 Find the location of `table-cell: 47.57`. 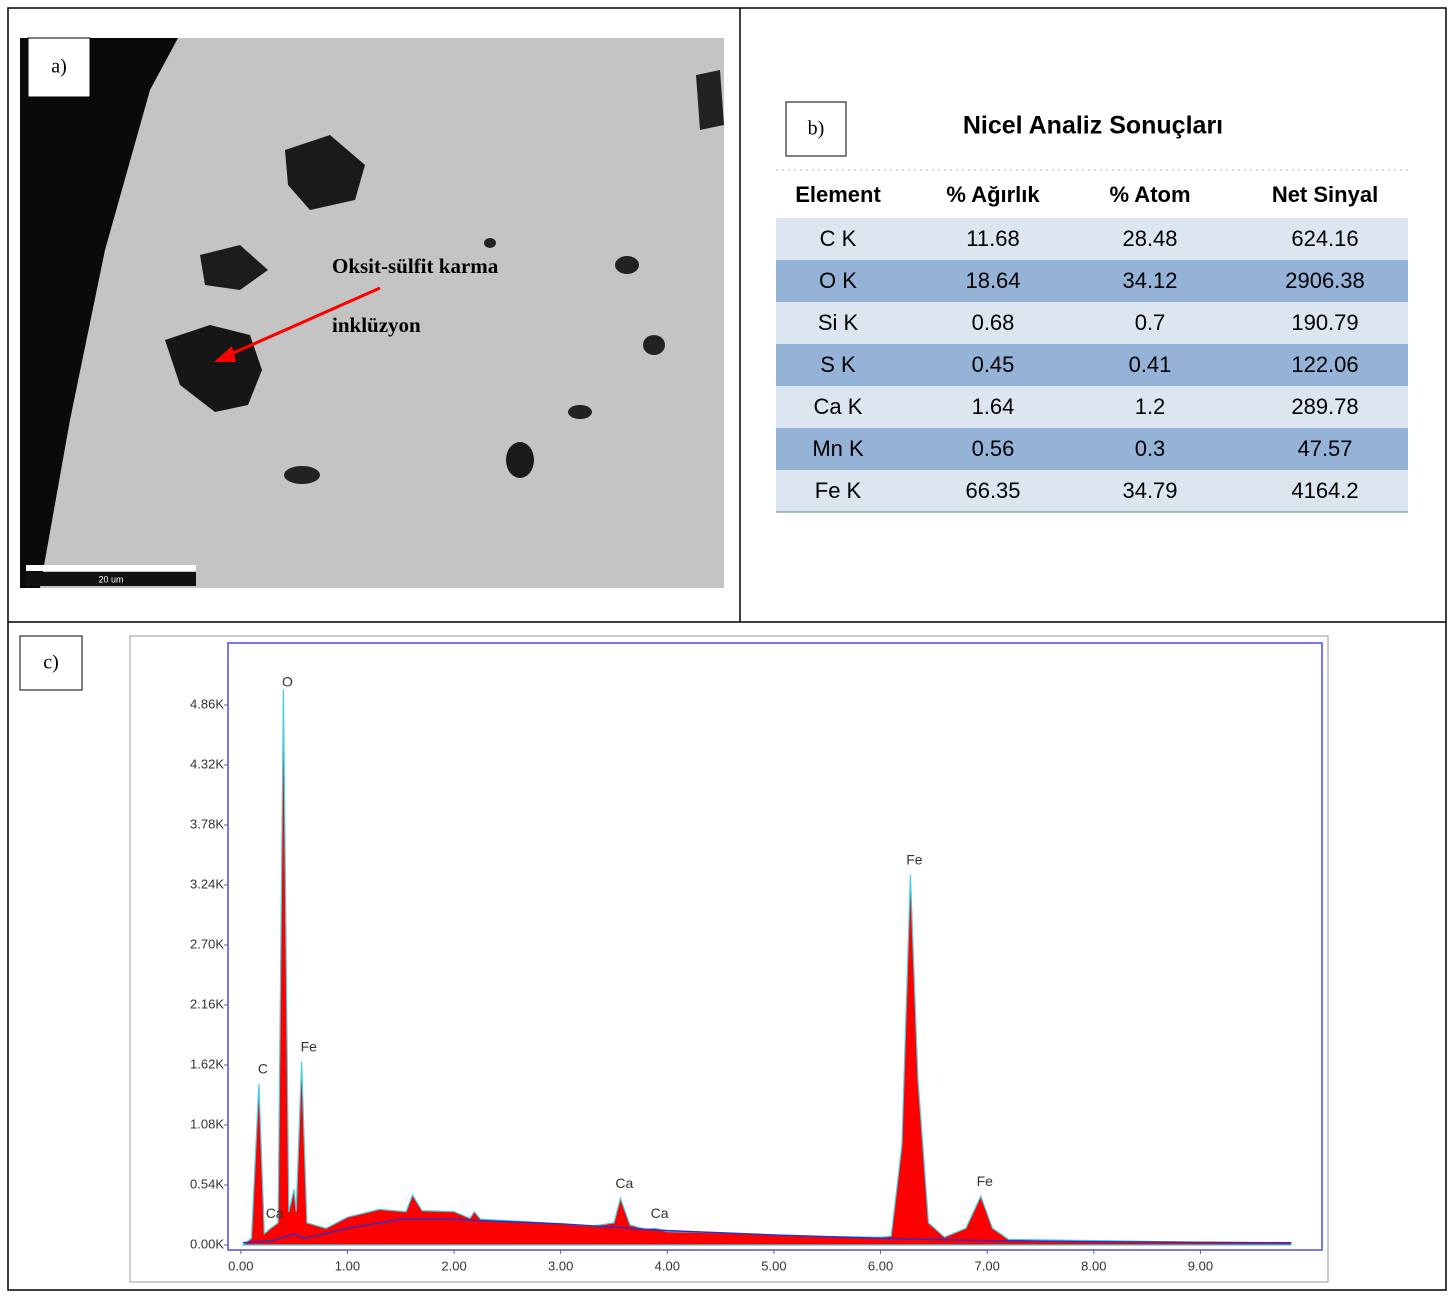

table-cell: 47.57 is located at coordinates (1324, 448).